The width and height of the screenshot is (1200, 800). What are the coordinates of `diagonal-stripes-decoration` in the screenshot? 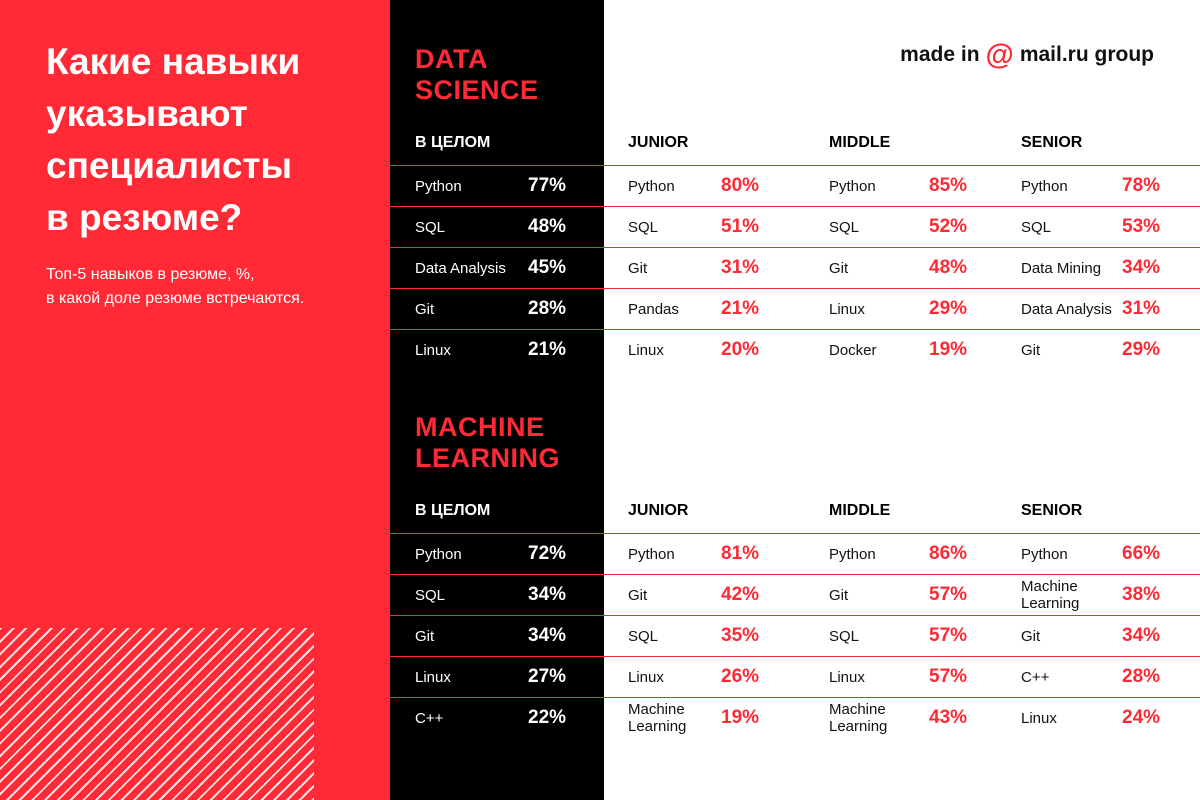 It's located at (157, 714).